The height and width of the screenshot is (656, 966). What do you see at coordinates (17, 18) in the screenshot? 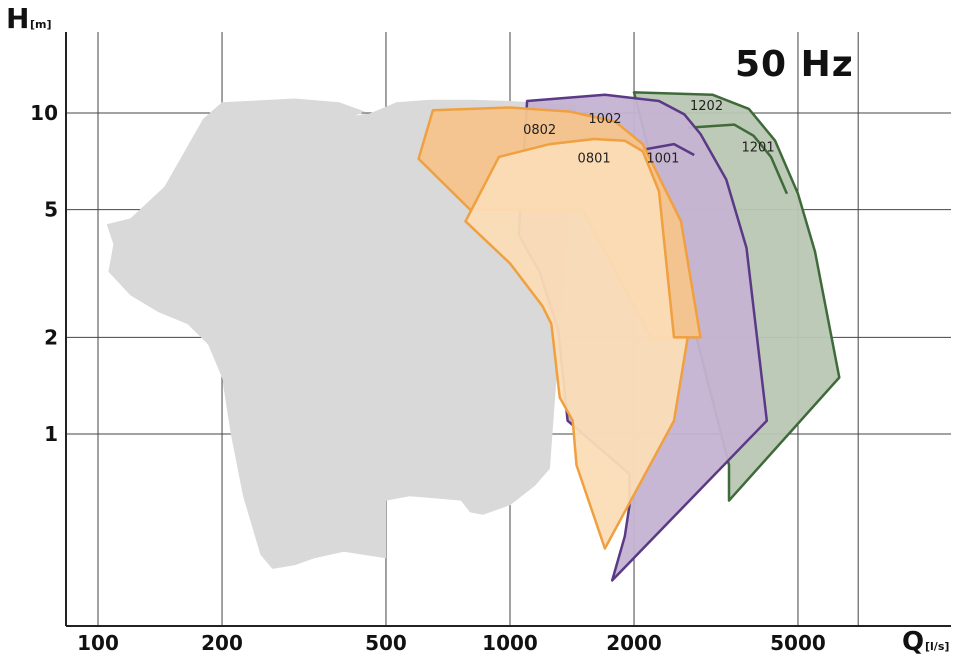
I see `y-axis-symbol: H` at bounding box center [17, 18].